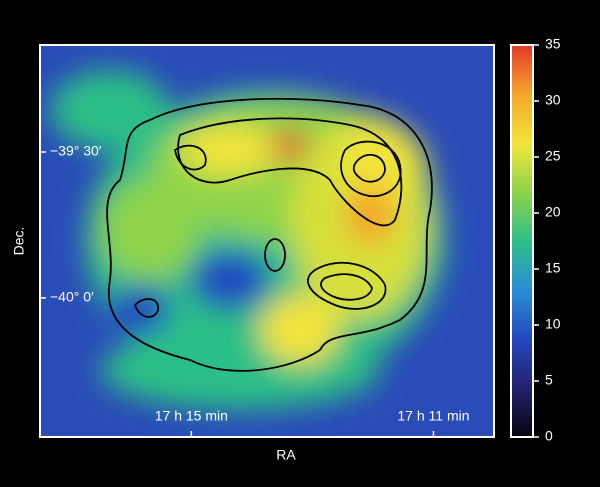 The width and height of the screenshot is (600, 487). What do you see at coordinates (72, 297) in the screenshot?
I see `y-tick-label: −40° 0′` at bounding box center [72, 297].